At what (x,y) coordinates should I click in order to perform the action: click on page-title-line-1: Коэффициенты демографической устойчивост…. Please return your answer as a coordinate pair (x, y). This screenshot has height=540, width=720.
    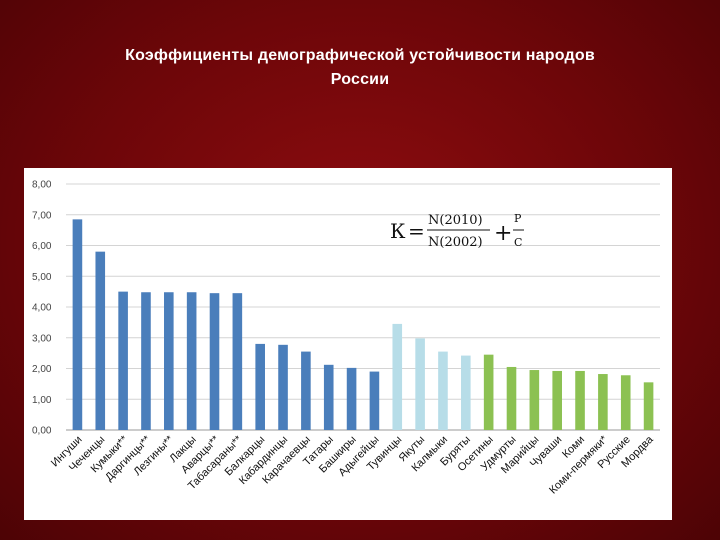
    Looking at the image, I should click on (360, 55).